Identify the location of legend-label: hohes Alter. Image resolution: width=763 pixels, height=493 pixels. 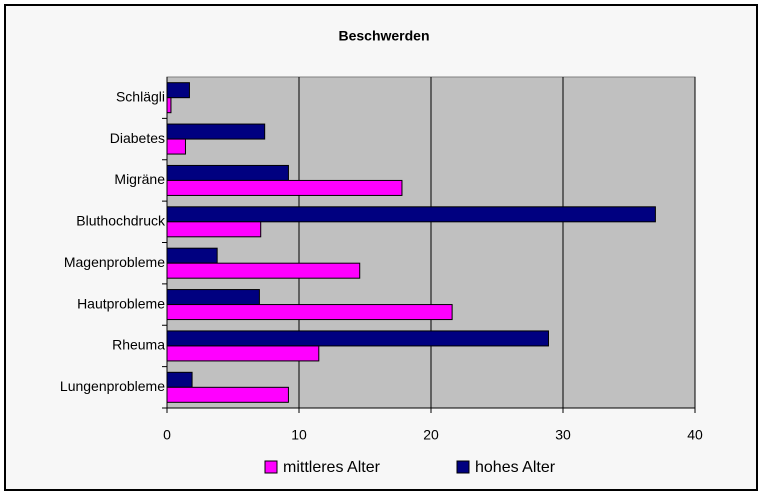
(515, 467).